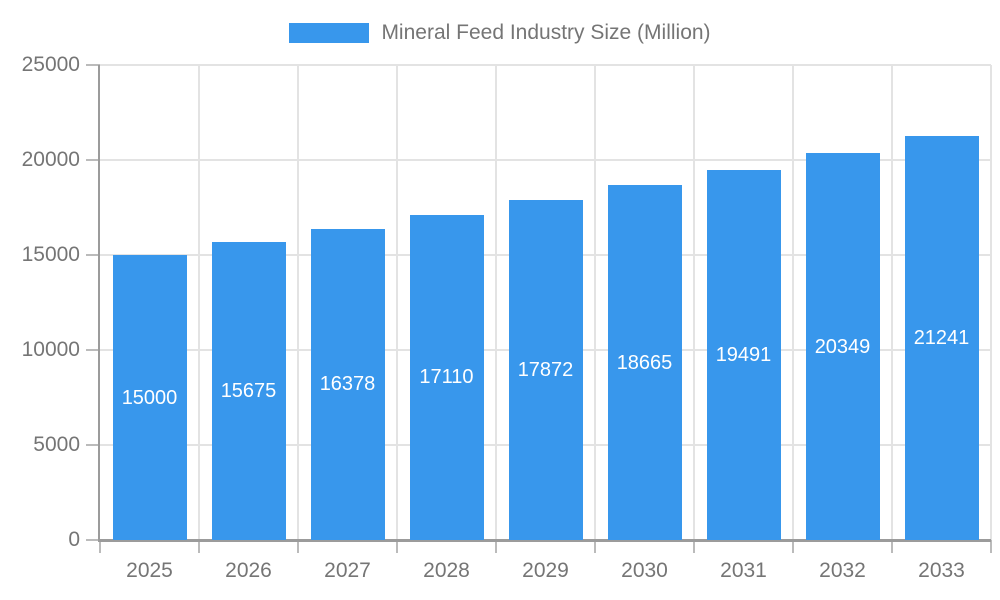  I want to click on bar-2030, so click(644, 362).